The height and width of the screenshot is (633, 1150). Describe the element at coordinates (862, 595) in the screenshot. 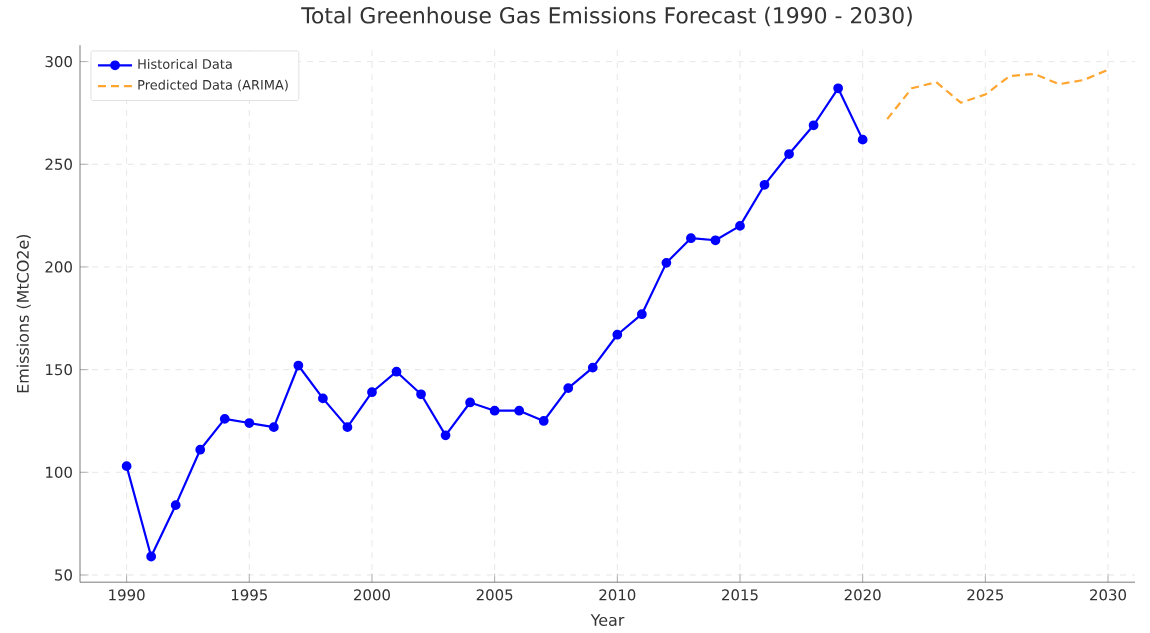

I see `x-tick-label: 2020` at that location.